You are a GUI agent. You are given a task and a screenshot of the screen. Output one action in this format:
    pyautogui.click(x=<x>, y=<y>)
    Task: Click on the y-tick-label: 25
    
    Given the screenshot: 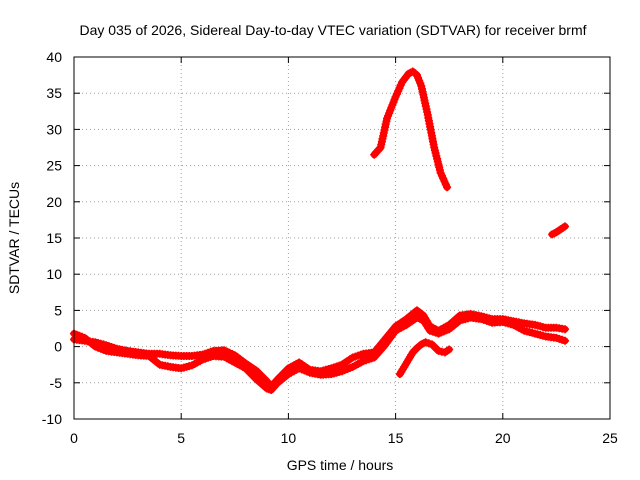 What is the action you would take?
    pyautogui.click(x=54, y=166)
    